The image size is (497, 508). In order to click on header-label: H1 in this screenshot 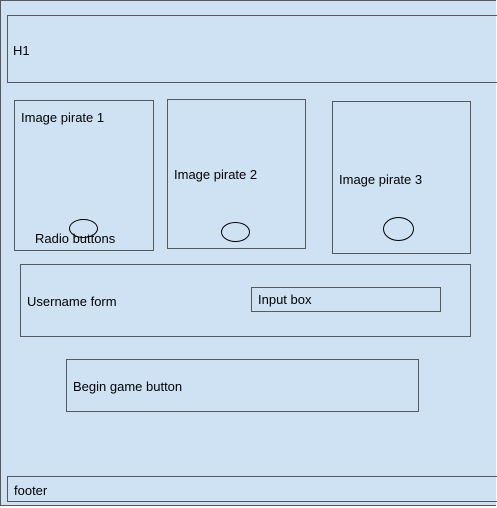, I will do `click(21, 50)`.